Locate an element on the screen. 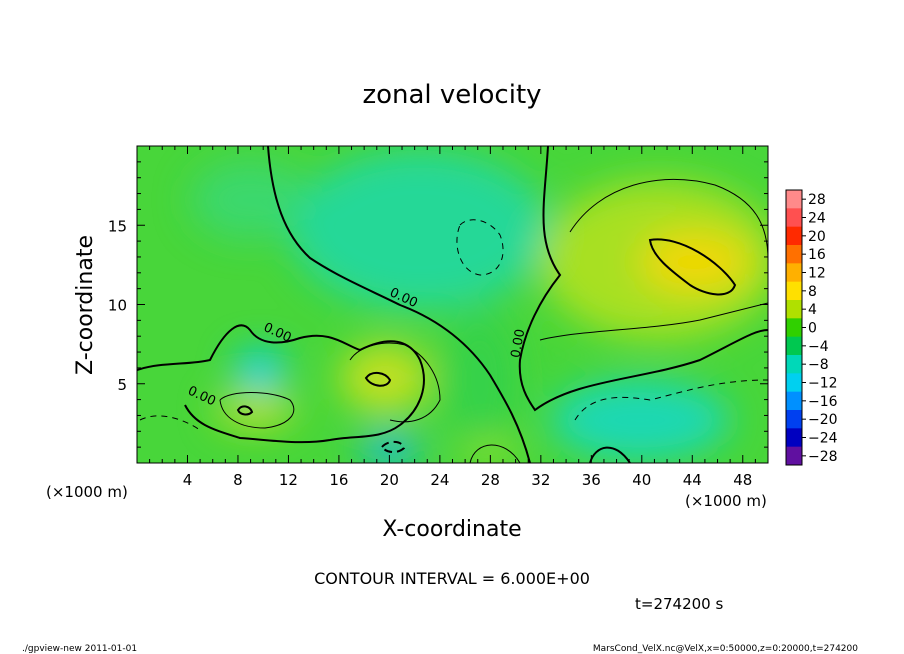 The height and width of the screenshot is (654, 904). x-unit-label-right: (×1000 m) is located at coordinates (726, 501).